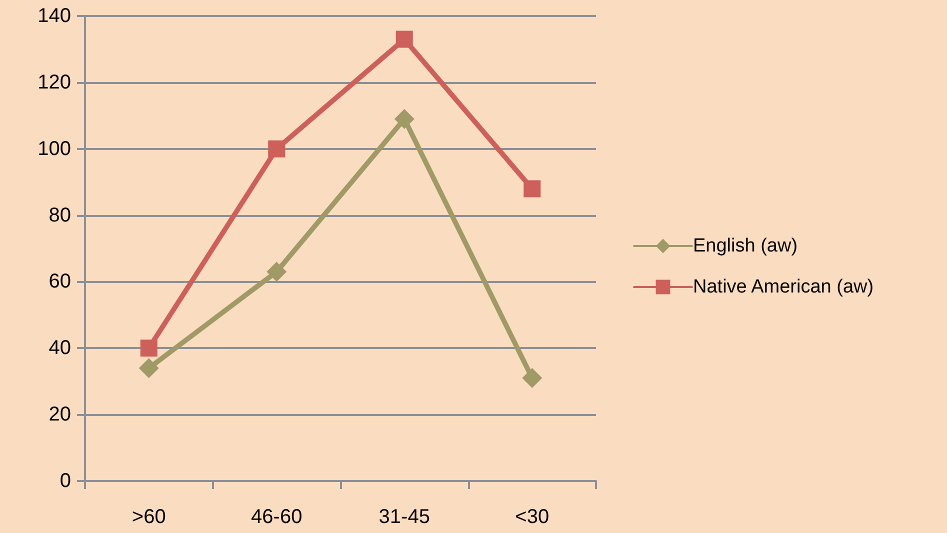 This screenshot has width=947, height=533. What do you see at coordinates (54, 149) in the screenshot?
I see `y-tick-label: 100` at bounding box center [54, 149].